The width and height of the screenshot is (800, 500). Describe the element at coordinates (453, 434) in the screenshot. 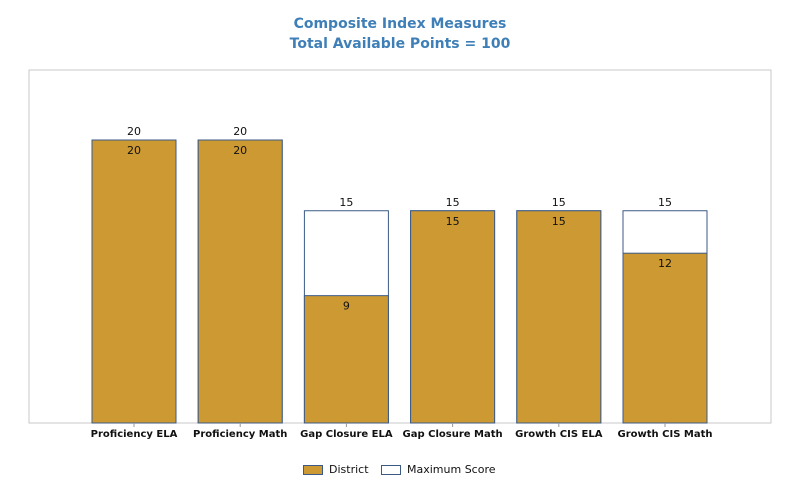

I see `x-tick-label: Gap Closure Math` at that location.